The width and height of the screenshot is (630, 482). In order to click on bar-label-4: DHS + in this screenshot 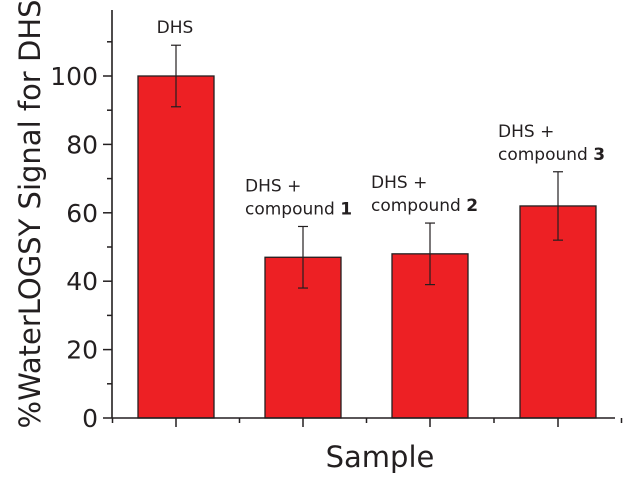, I will do `click(526, 132)`.